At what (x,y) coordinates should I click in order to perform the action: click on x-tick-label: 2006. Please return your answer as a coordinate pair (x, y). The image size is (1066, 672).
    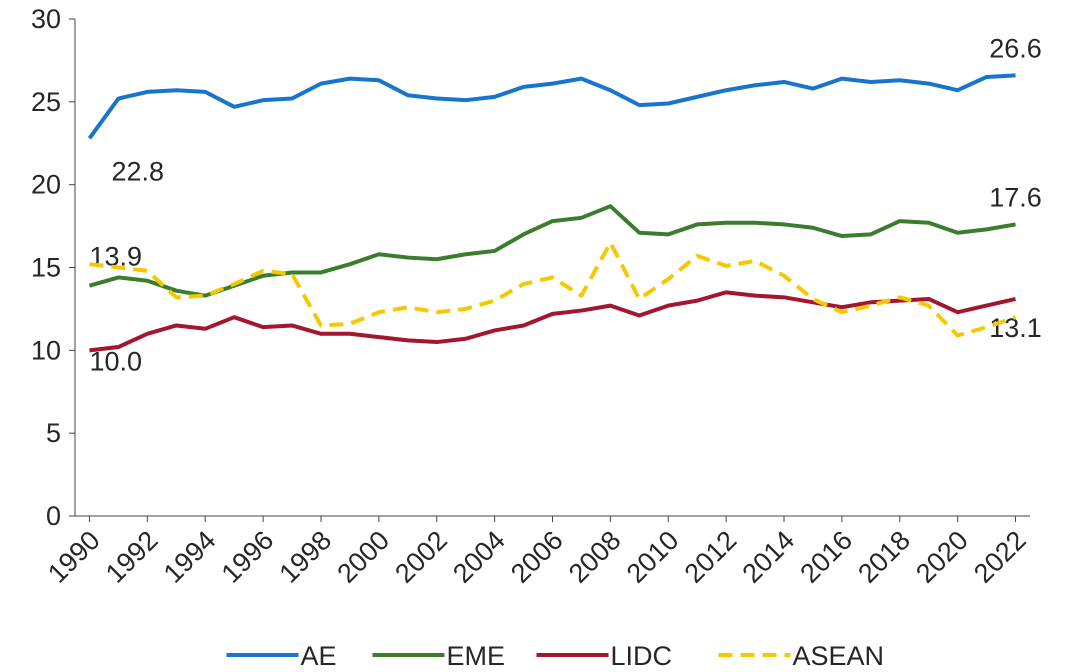
    Looking at the image, I should click on (537, 557).